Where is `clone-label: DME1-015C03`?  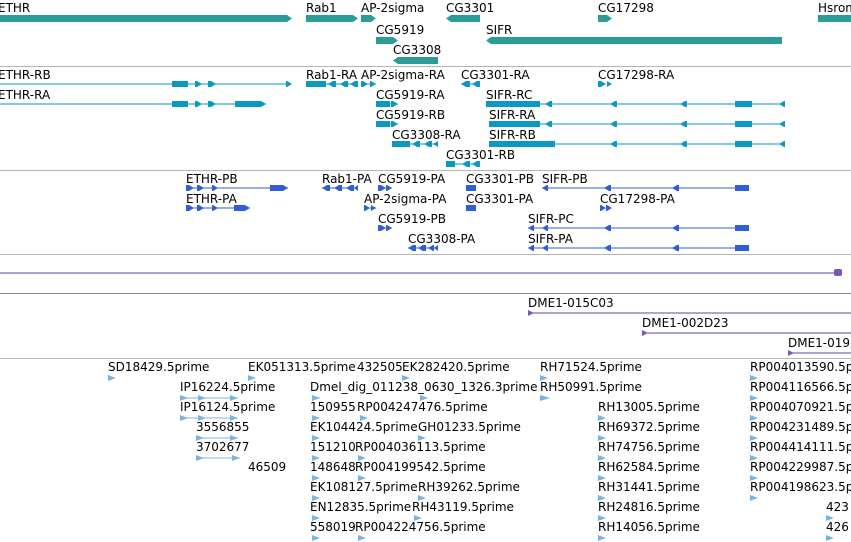
clone-label: DME1-015C03 is located at coordinates (571, 303).